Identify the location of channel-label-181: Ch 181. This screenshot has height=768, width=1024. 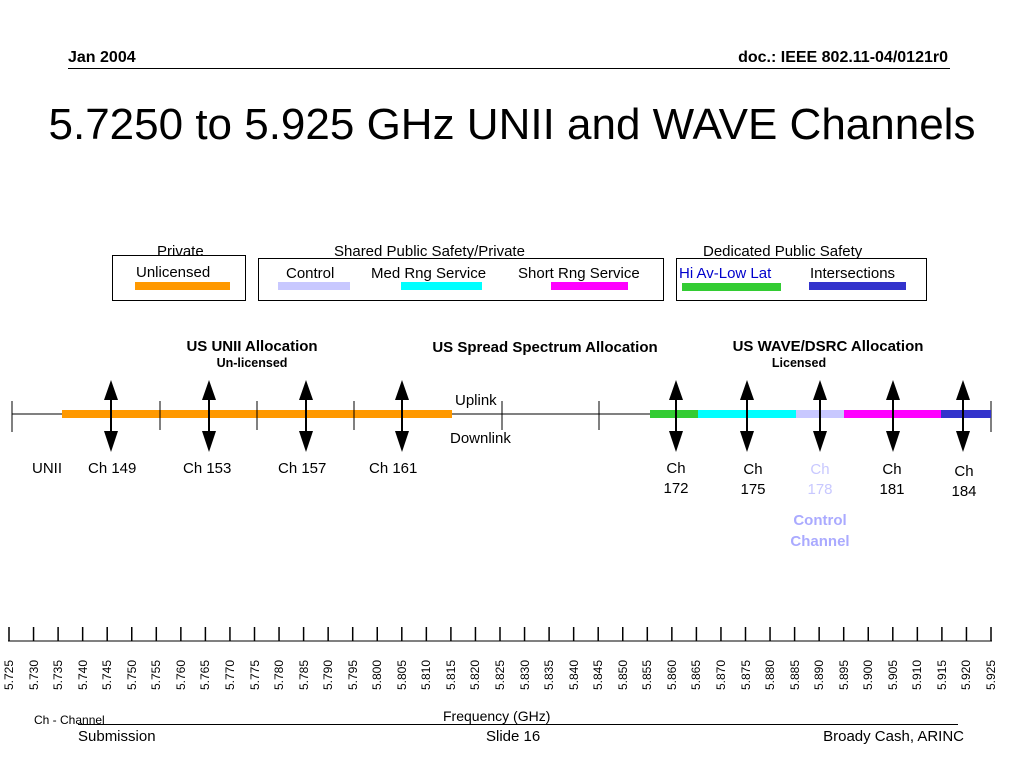
(892, 479).